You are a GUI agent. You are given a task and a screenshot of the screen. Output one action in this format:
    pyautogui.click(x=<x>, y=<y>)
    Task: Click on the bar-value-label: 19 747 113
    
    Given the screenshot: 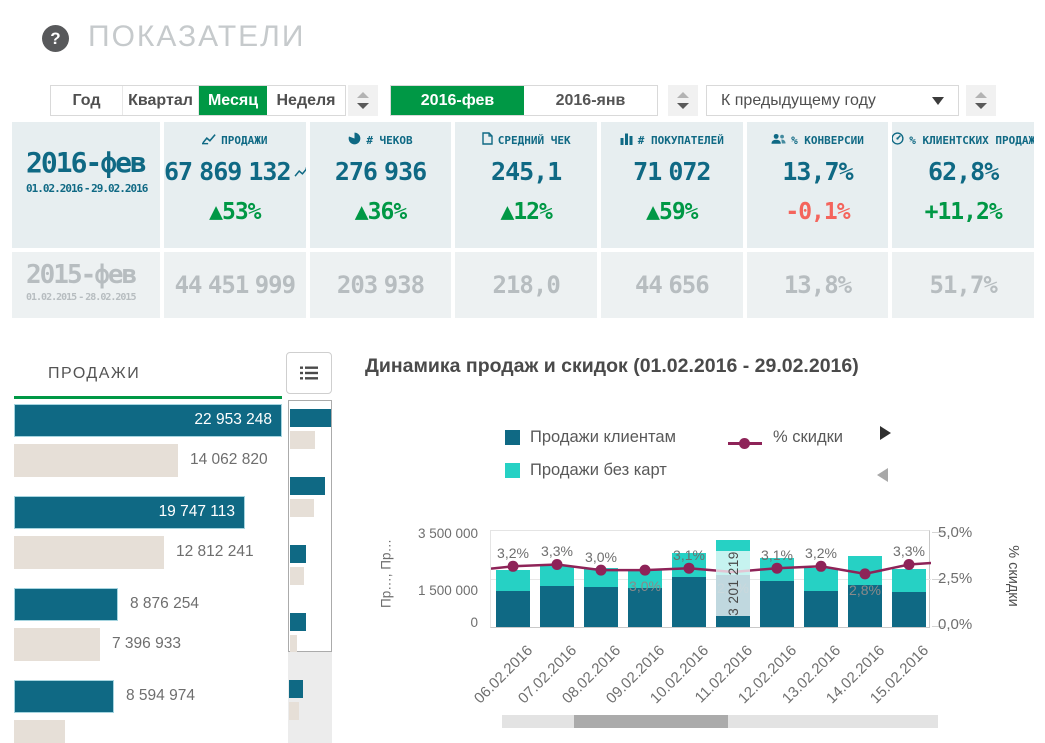 What is the action you would take?
    pyautogui.click(x=196, y=511)
    